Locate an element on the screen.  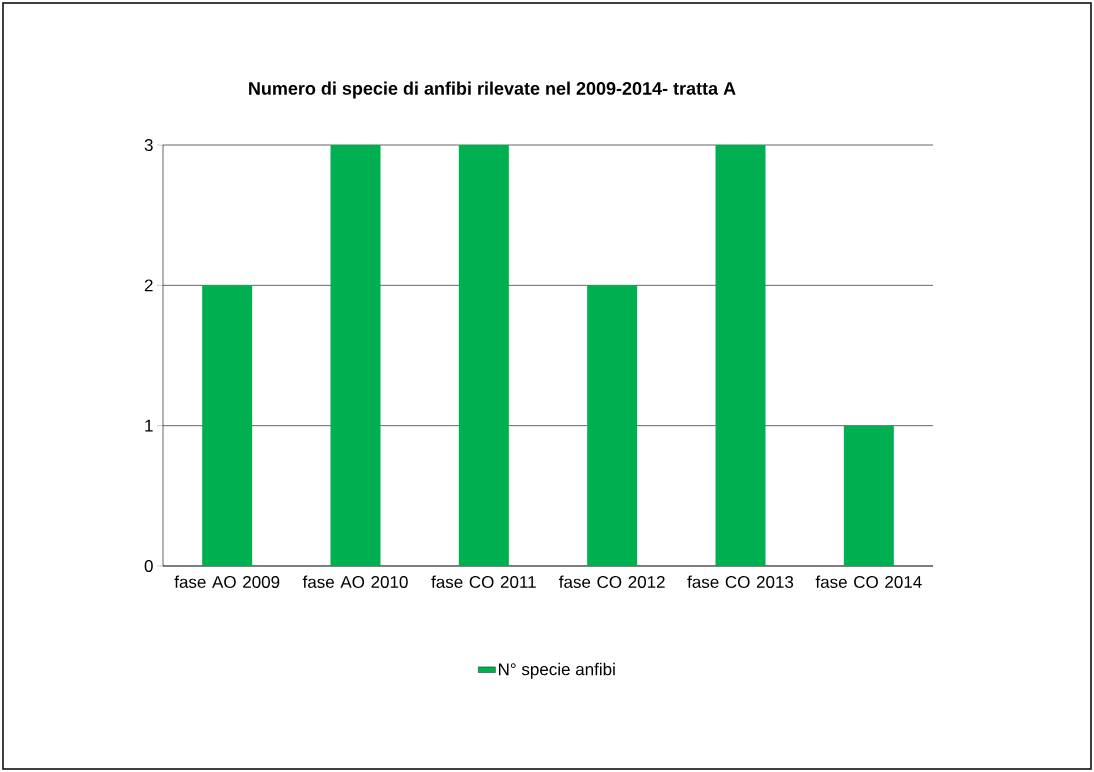
x-tick-label: fase CO 2012 is located at coordinates (612, 582).